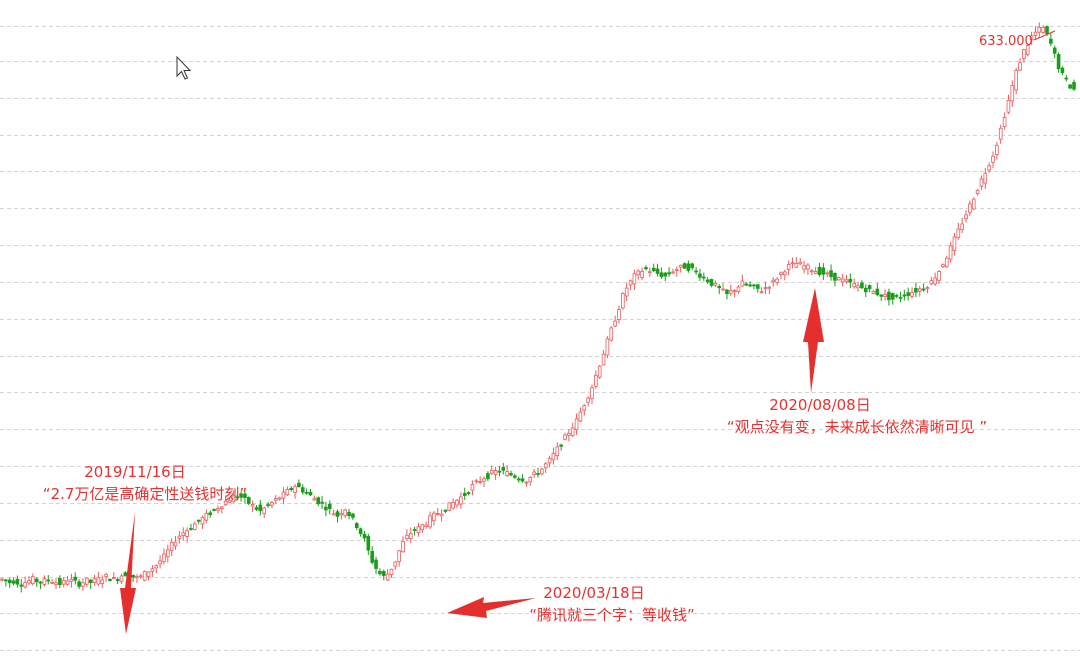 This screenshot has height=663, width=1080. I want to click on peak-label-leader-line, so click(1044, 35).